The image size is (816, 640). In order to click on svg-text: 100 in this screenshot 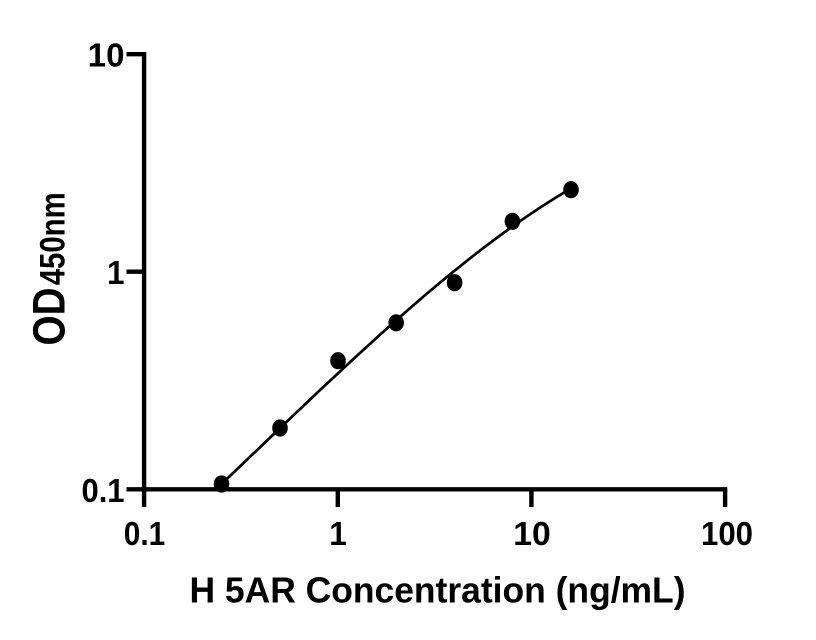, I will do `click(727, 533)`.